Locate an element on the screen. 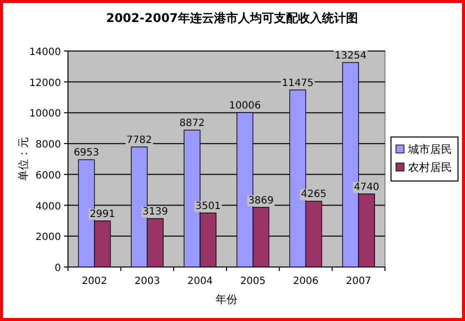 The height and width of the screenshot is (321, 465). x-tick-label: 2006 is located at coordinates (305, 281).